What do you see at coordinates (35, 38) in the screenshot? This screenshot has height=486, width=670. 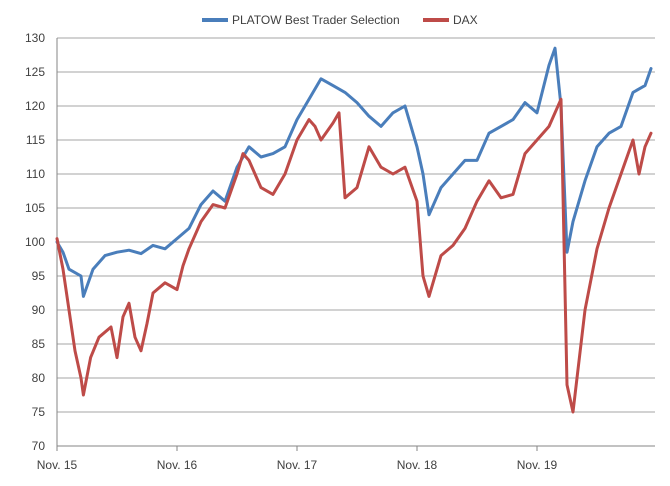 I see `y-tick-label: 130` at bounding box center [35, 38].